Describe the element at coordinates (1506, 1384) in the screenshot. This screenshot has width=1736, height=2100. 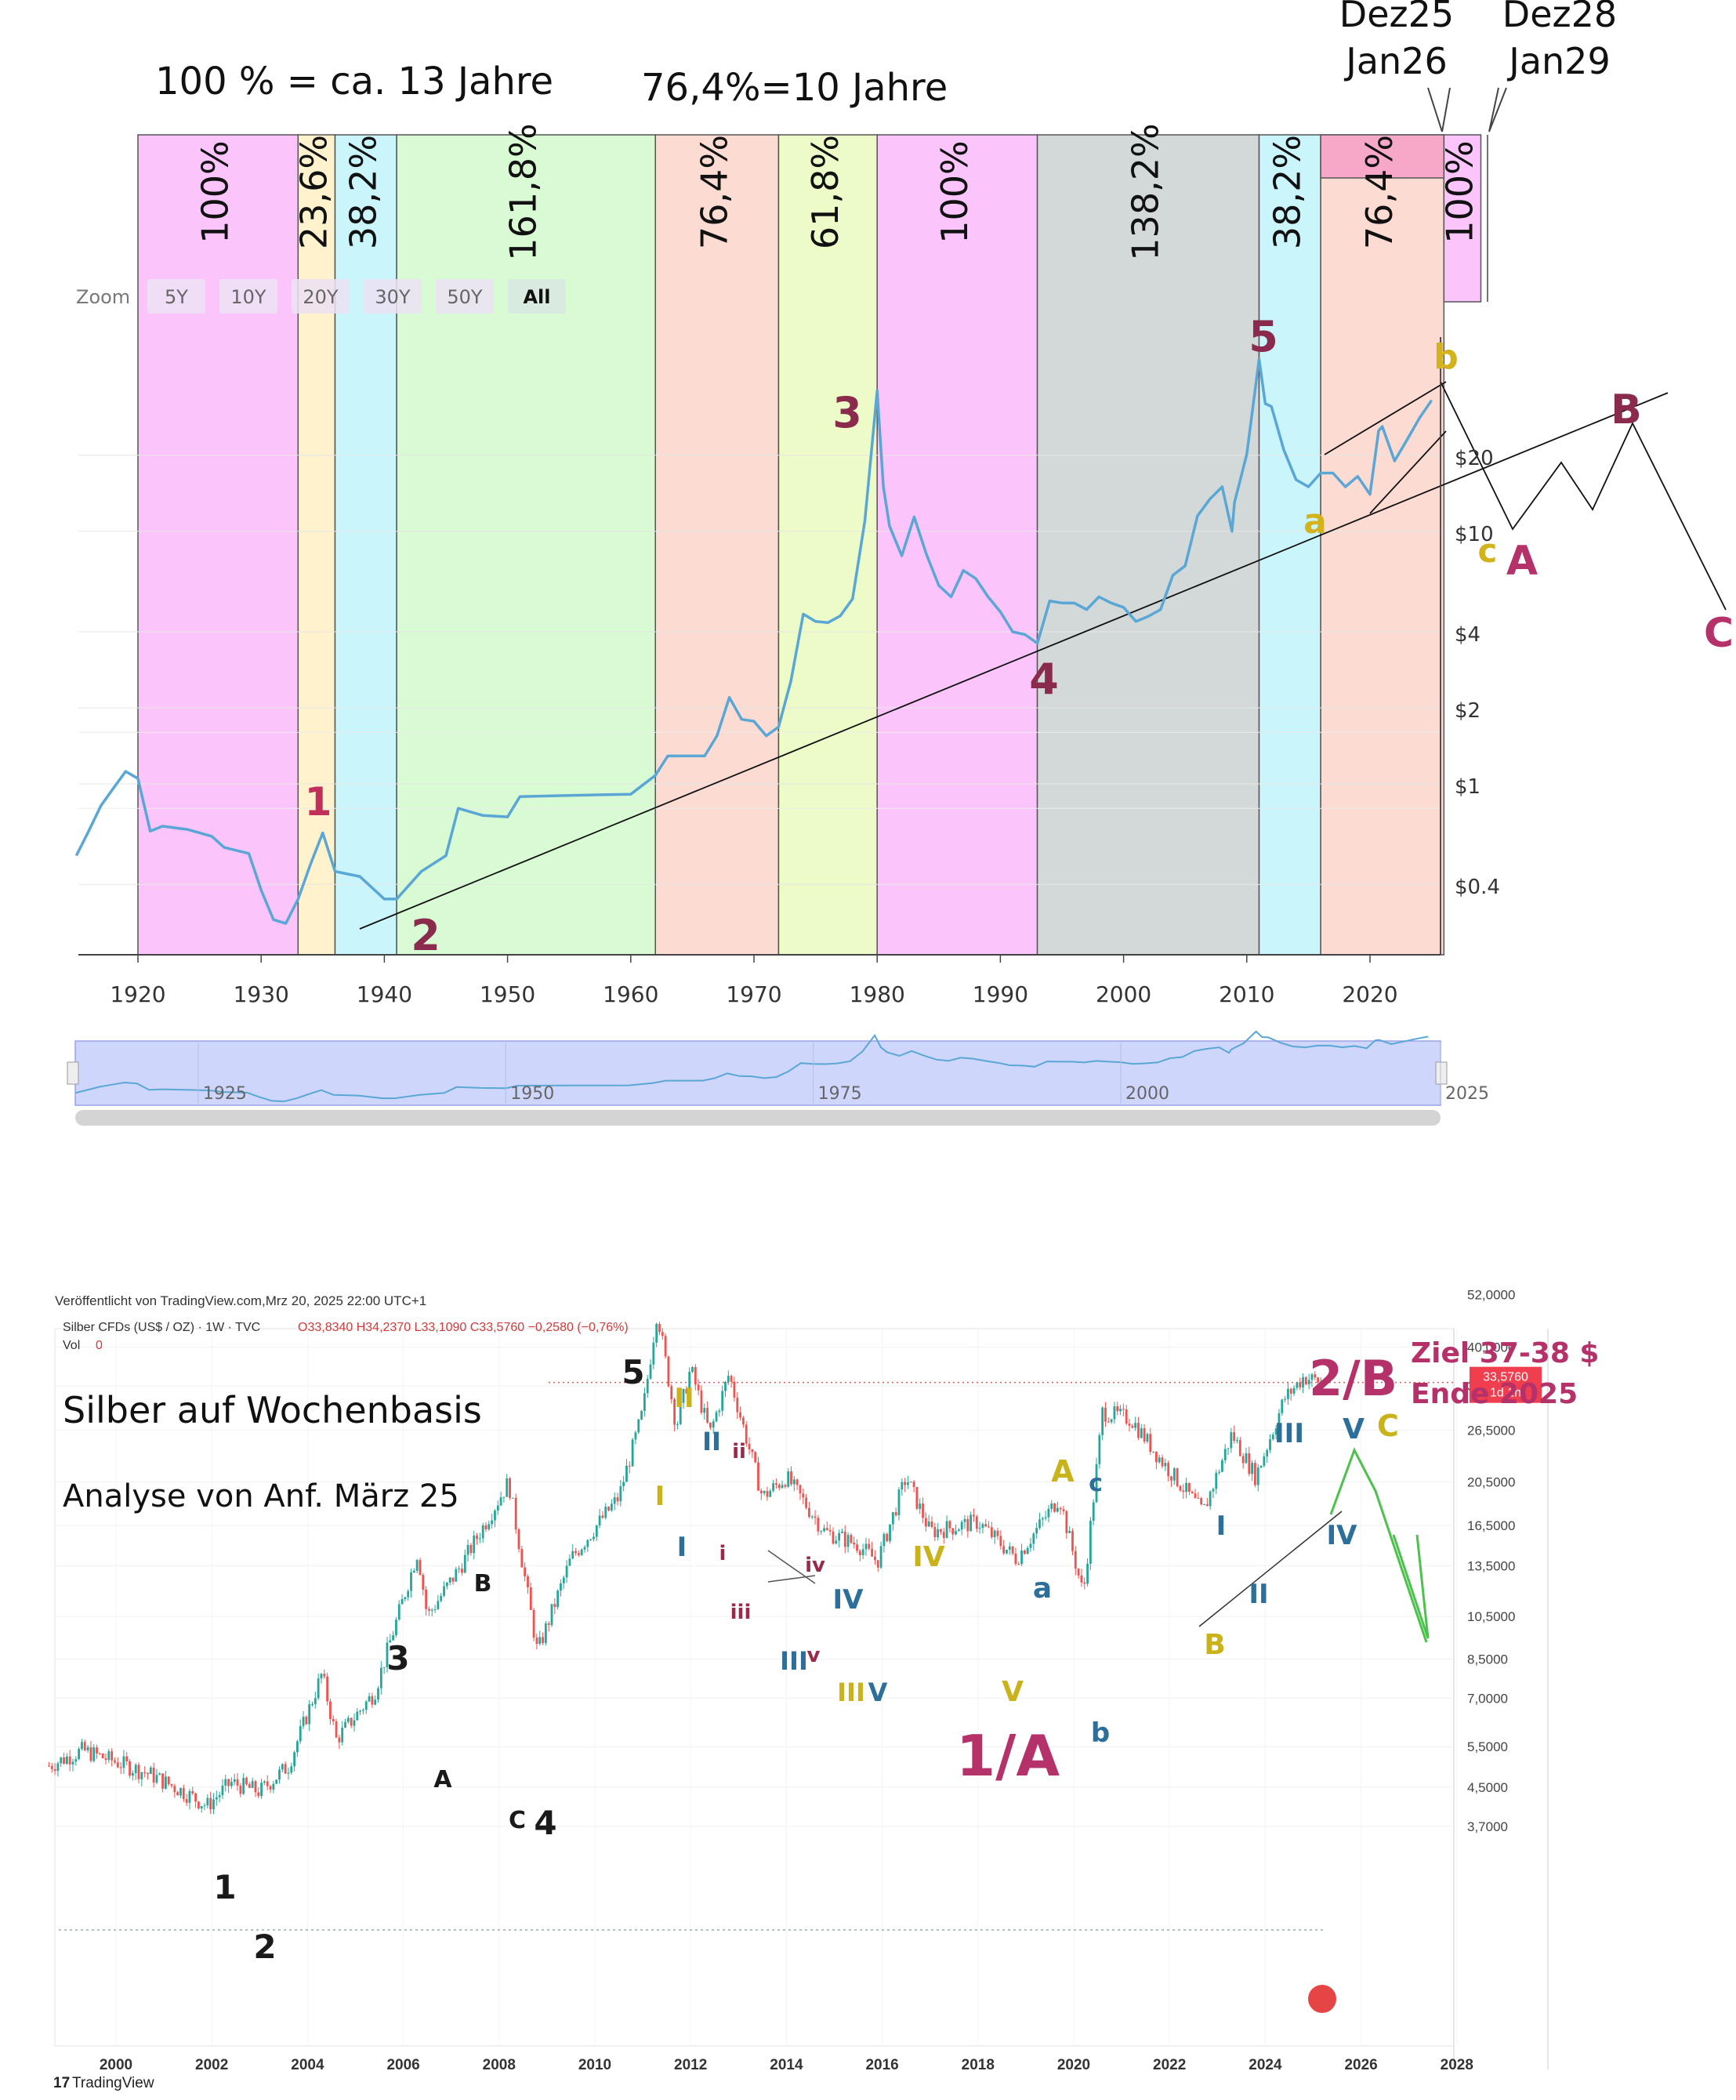
I see `price-tag-bg` at that location.